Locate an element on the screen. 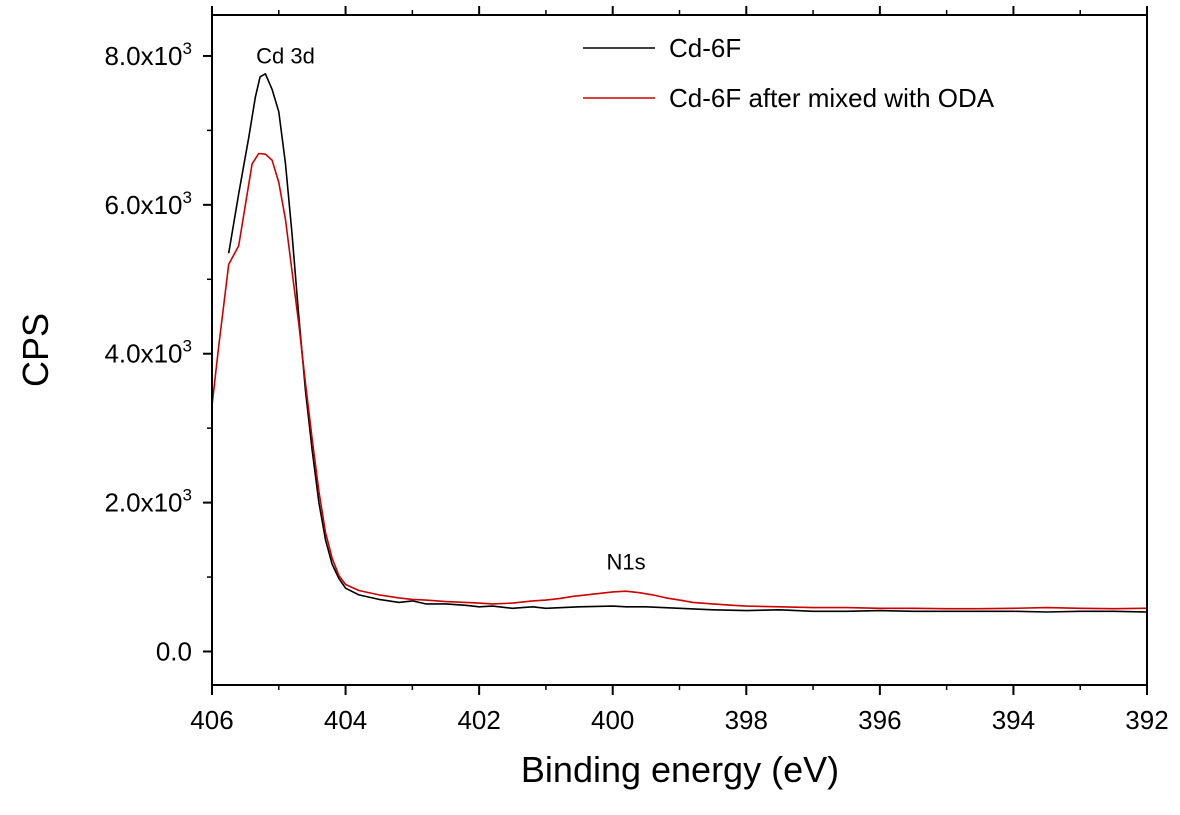 The image size is (1180, 815). y-tick-label: 8.0x10³ is located at coordinates (148, 55).